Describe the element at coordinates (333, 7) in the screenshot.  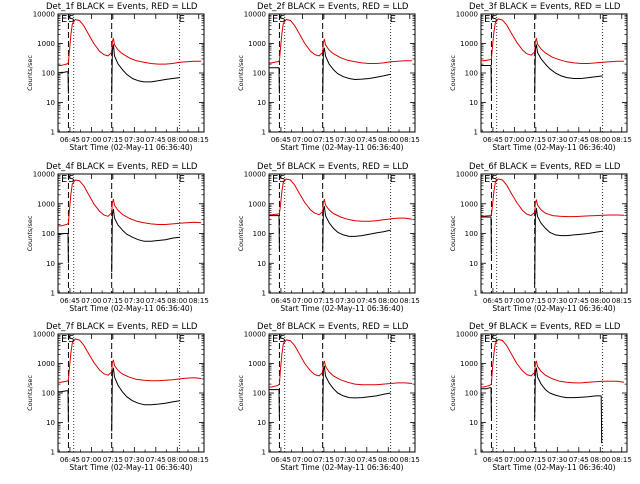
I see `panel-title: Det_2f BLACK = Events, RED = LLD` at that location.